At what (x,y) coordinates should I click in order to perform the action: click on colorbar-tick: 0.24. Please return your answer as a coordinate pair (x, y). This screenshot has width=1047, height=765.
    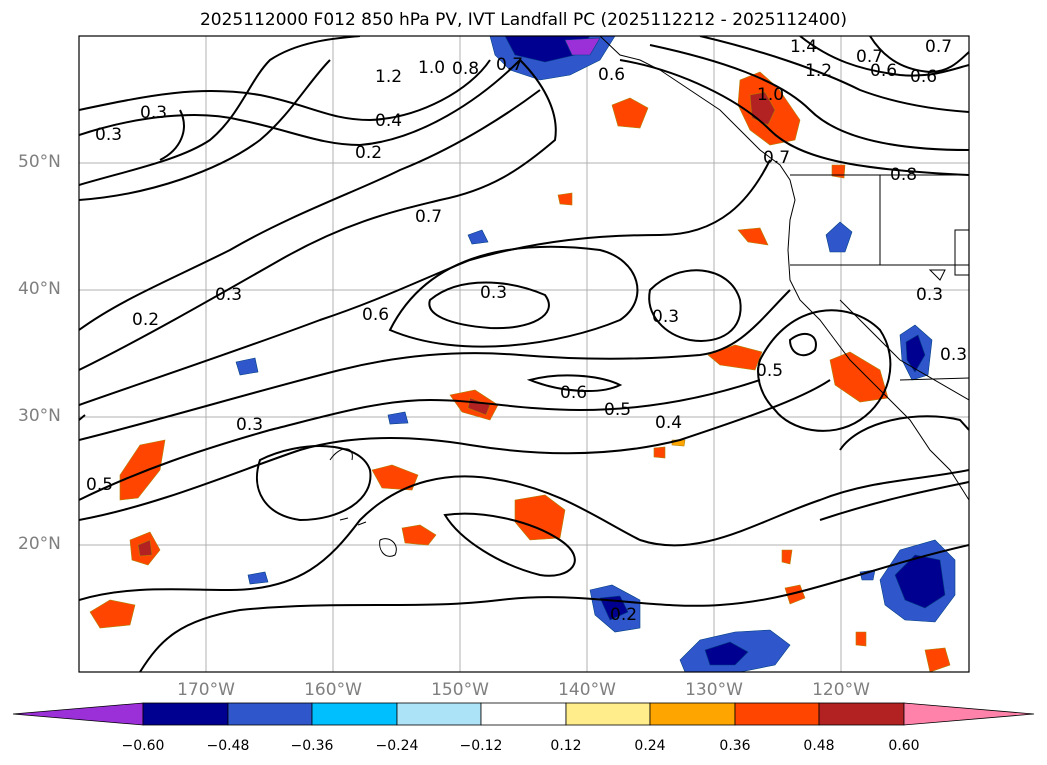
    Looking at the image, I should click on (650, 746).